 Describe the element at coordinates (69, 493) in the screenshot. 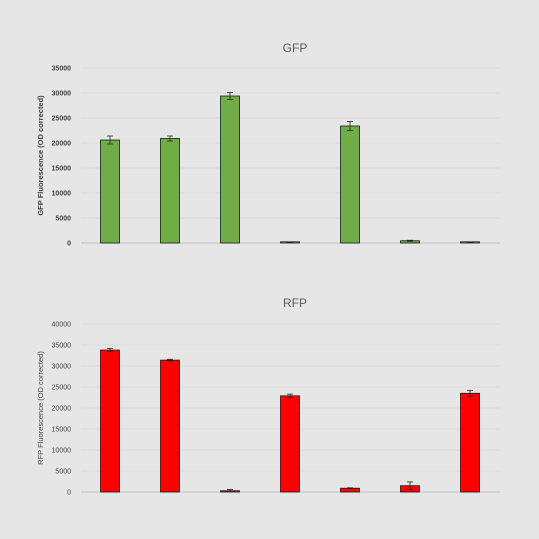

I see `rfp-y-tick-label: 0` at that location.